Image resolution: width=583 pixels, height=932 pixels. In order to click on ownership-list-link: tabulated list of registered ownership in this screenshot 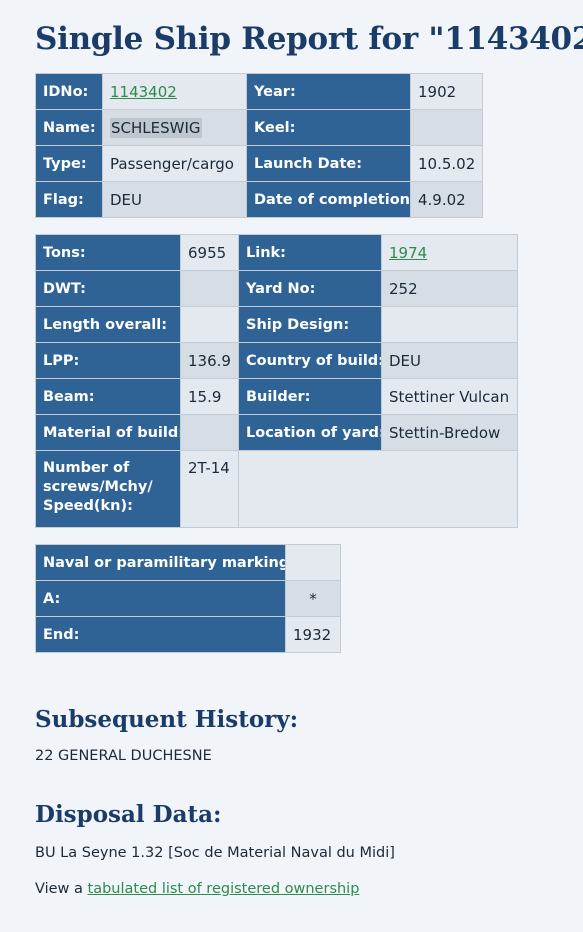, I will do `click(223, 889)`.